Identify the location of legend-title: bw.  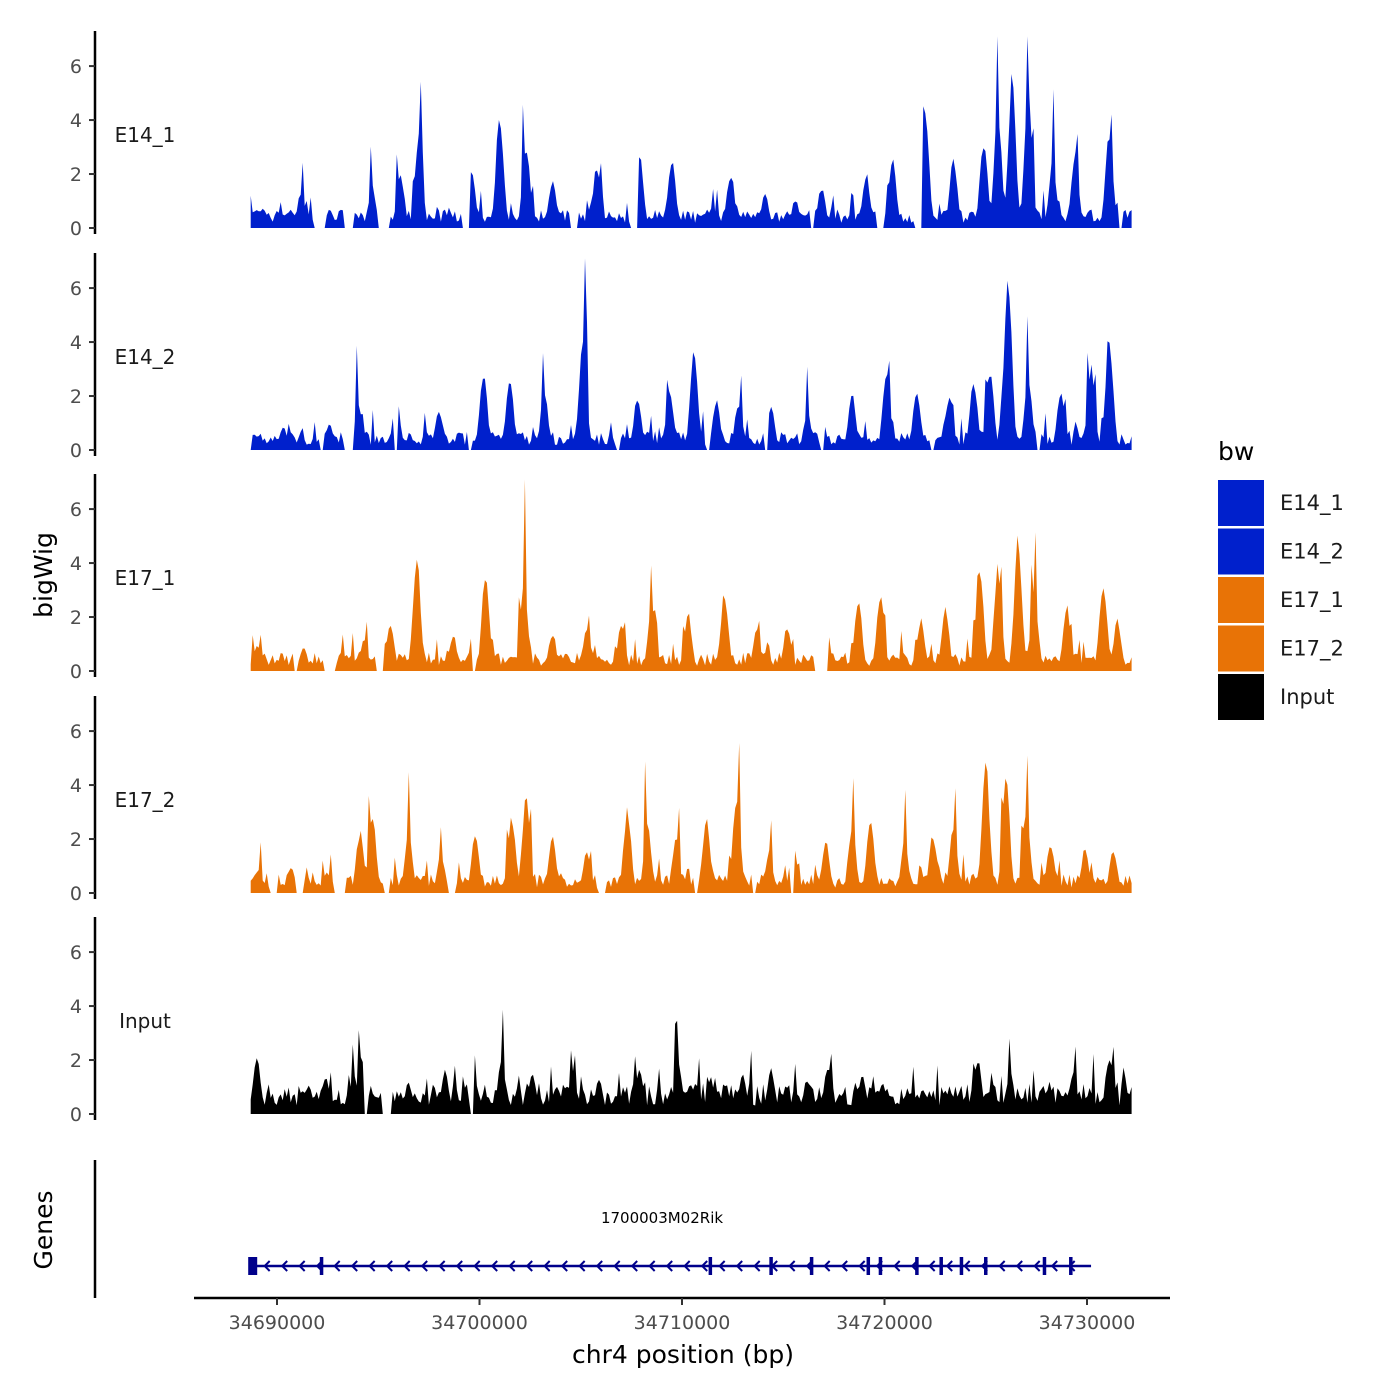
(1236, 451).